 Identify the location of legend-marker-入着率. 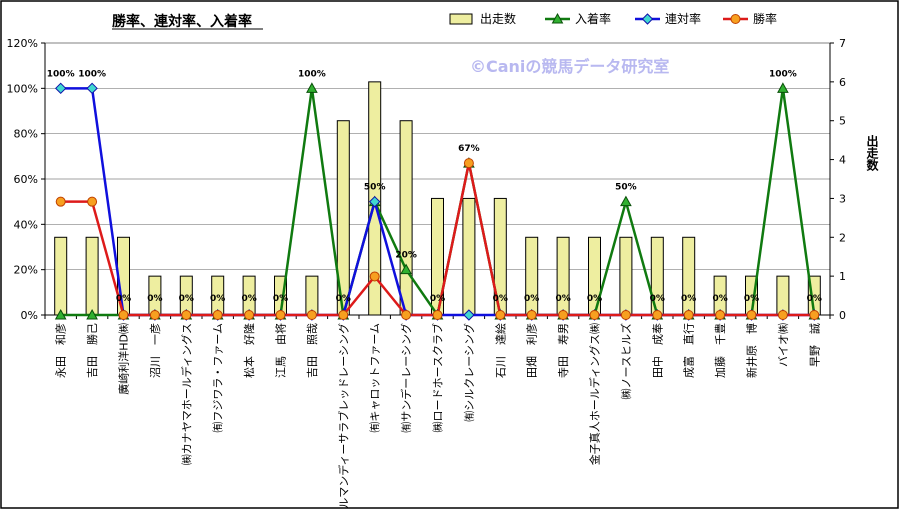
(557, 18).